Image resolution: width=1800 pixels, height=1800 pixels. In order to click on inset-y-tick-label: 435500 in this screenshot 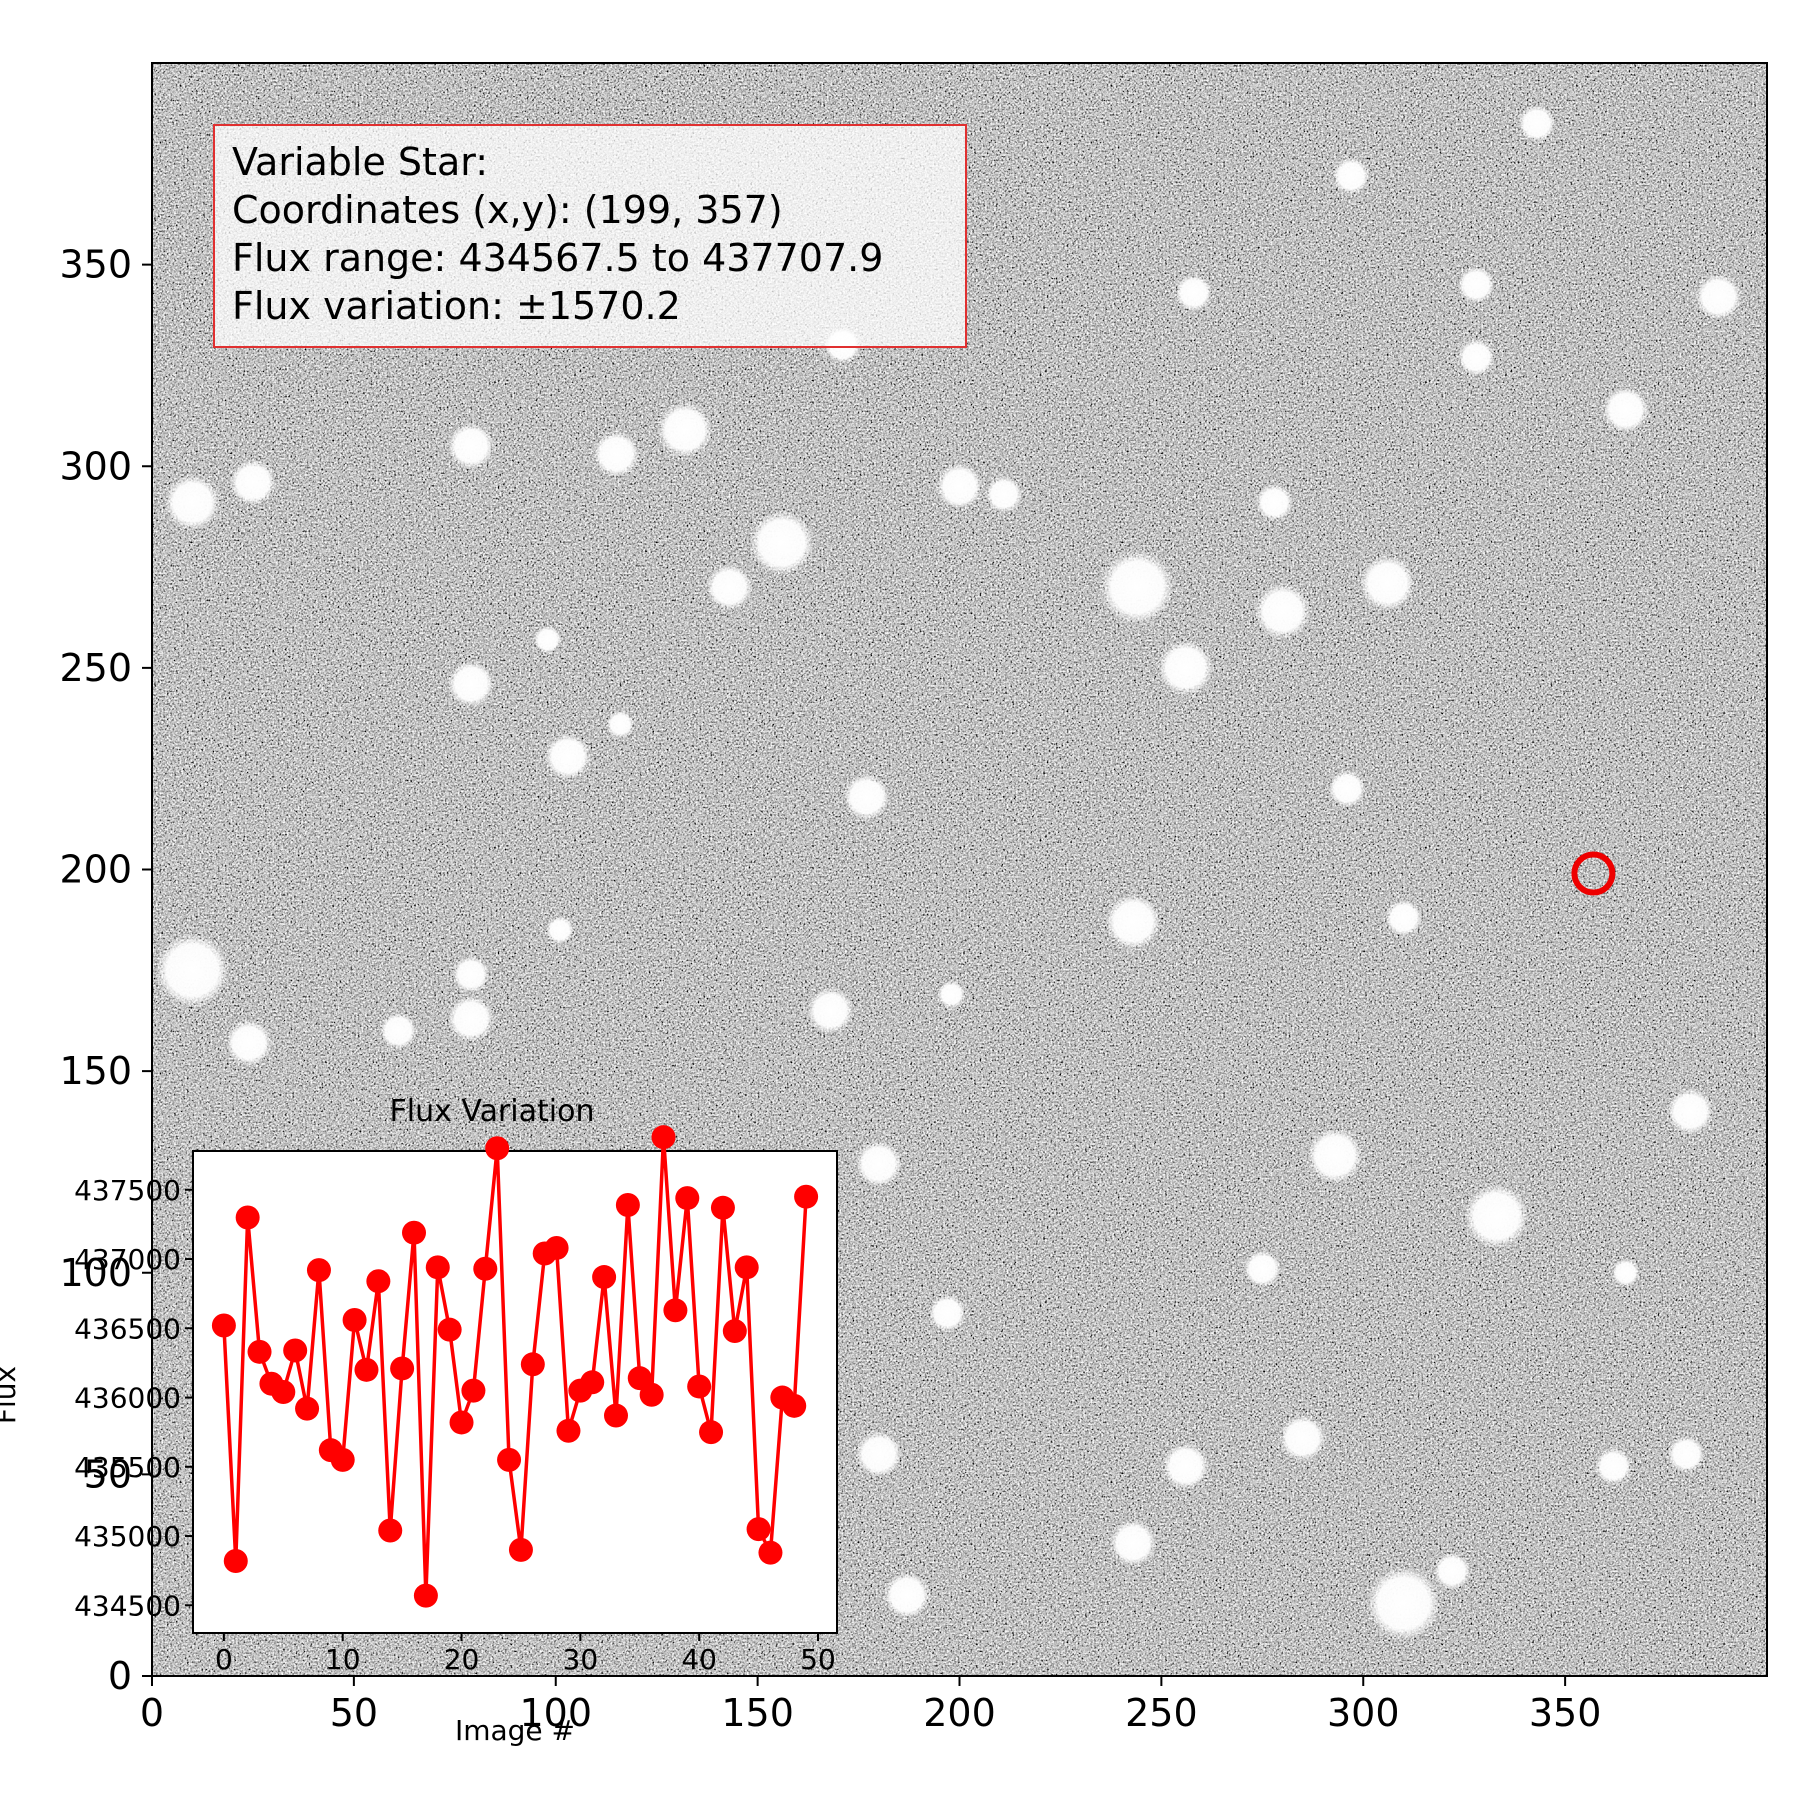, I will do `click(127, 1467)`.